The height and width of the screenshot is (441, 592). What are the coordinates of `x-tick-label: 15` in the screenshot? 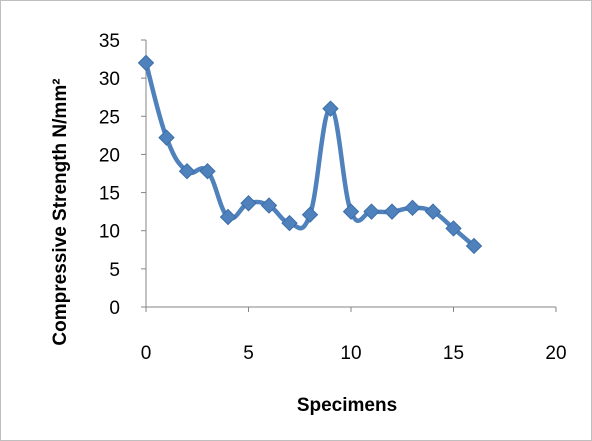 It's located at (453, 353).